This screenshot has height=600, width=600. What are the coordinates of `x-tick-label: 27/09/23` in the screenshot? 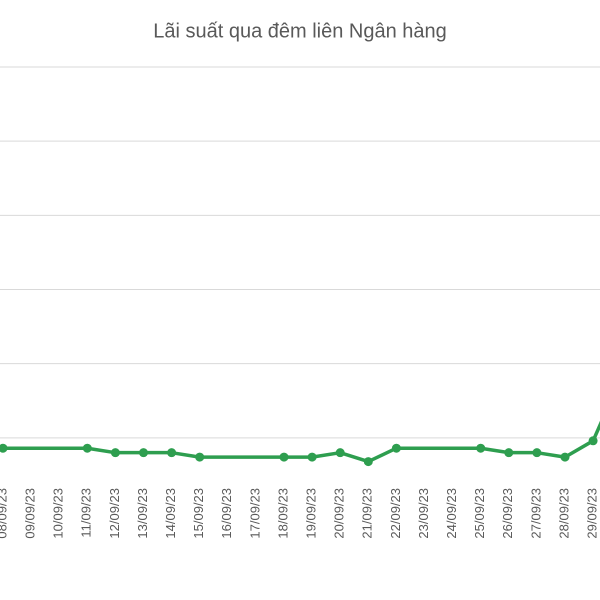 It's located at (535, 513).